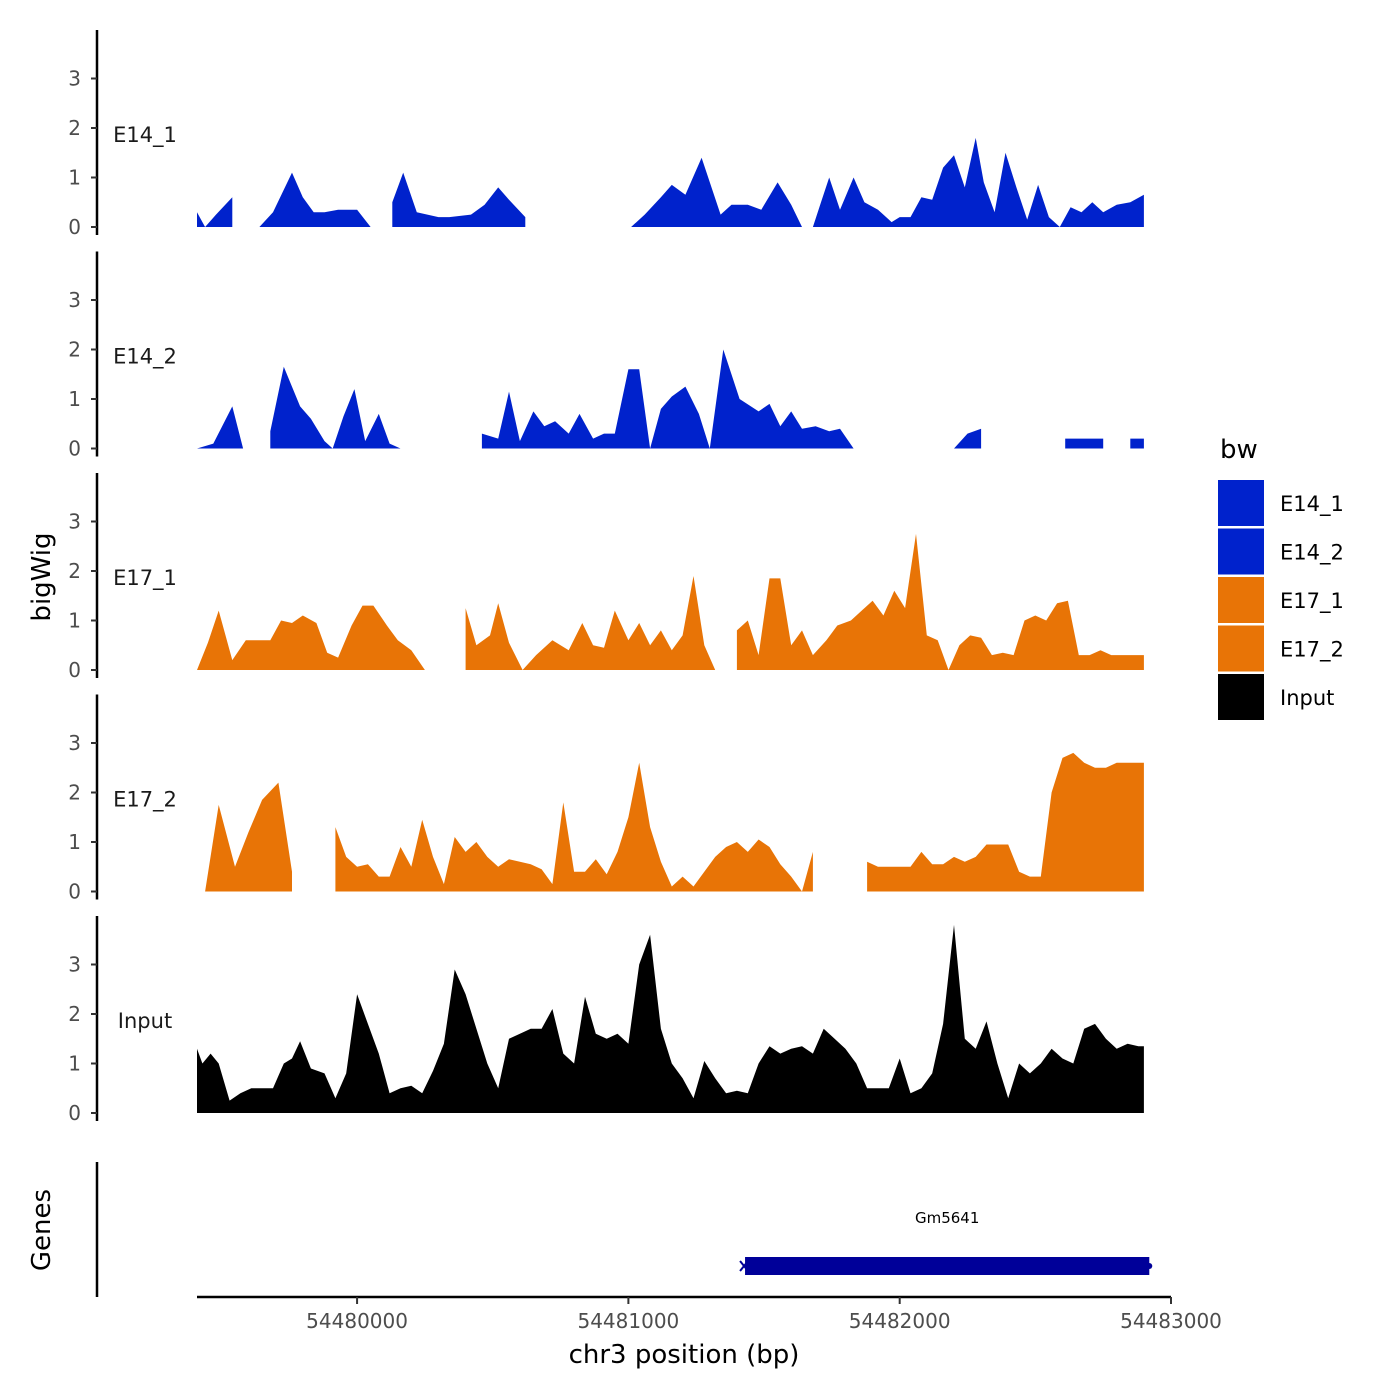  I want to click on legend-entries: E14_1 E14_2 E17_1 E17_2 Input, so click(1281, 600).